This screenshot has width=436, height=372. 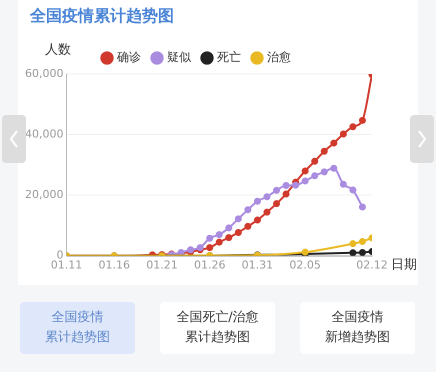 I want to click on text: 全国死亡/治愈累计趋势图, so click(x=217, y=328).